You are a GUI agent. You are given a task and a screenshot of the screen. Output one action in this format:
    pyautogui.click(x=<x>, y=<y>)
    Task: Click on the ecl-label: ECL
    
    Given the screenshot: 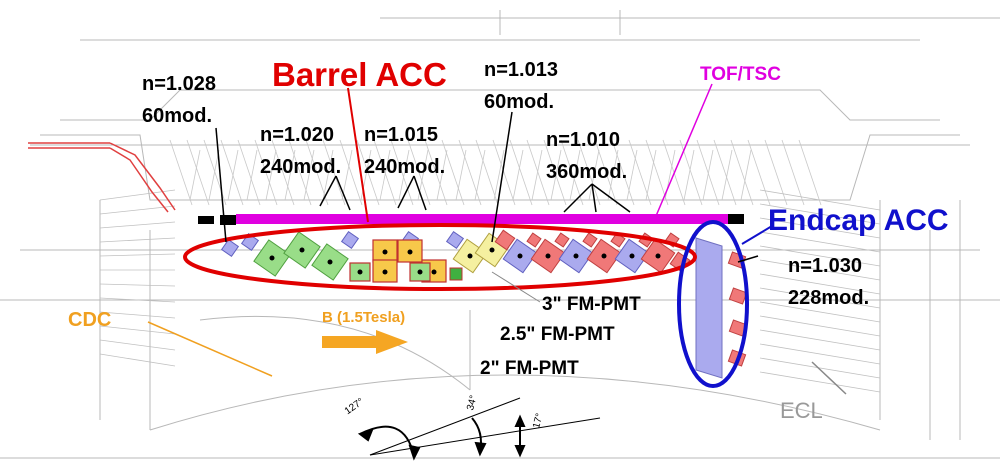 What is the action you would take?
    pyautogui.click(x=801, y=410)
    